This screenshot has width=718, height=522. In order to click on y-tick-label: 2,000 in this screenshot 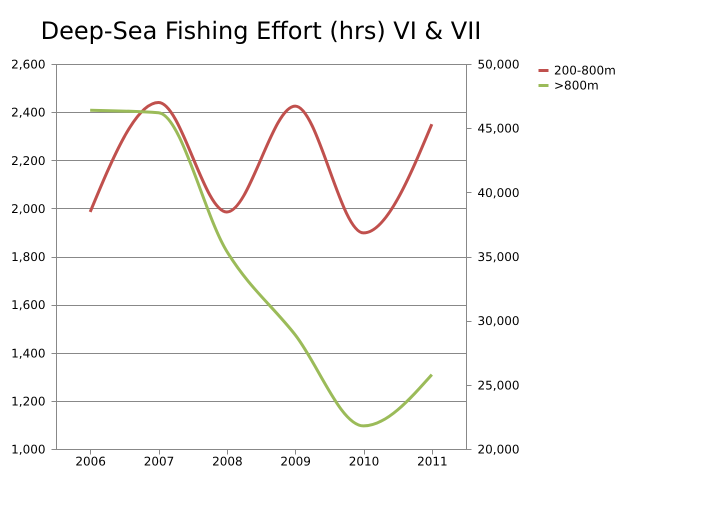, I will do `click(28, 209)`.